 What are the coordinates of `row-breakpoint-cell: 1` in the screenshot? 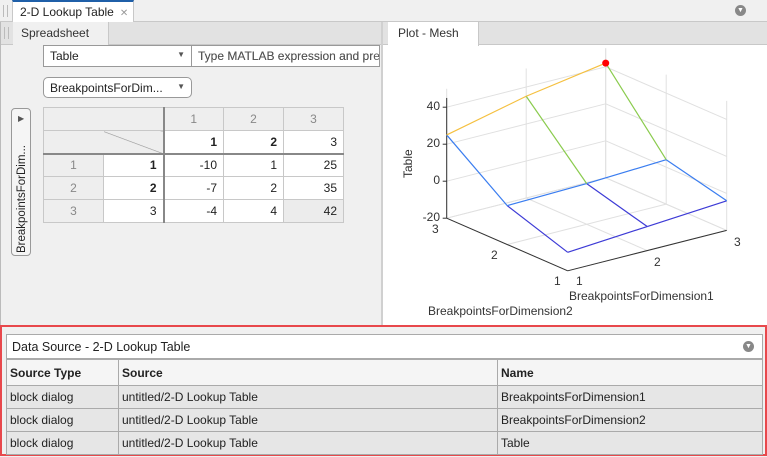 It's located at (134, 165).